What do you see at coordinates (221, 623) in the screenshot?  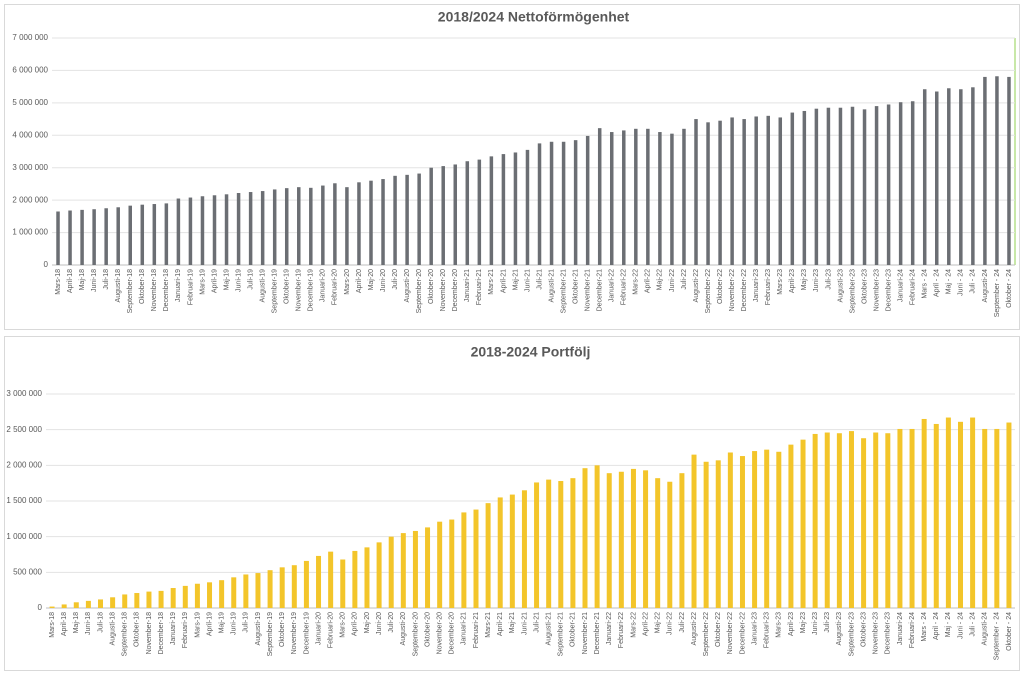 I see `x-tick-label: Maj-19` at bounding box center [221, 623].